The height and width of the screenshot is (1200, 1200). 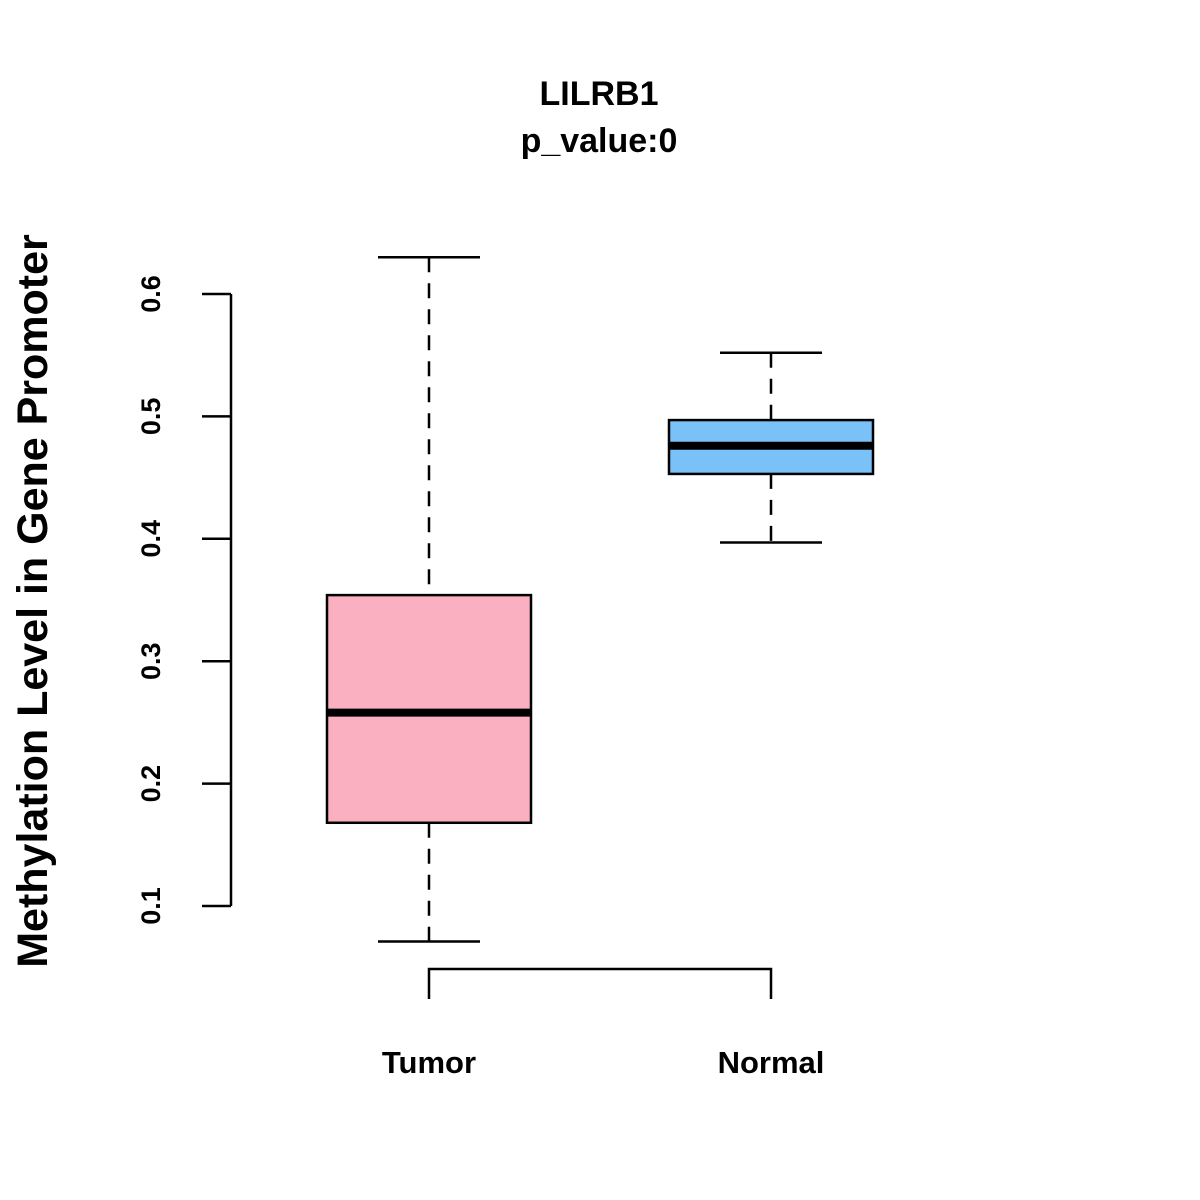 I want to click on y-tick-label: 0.4, so click(x=151, y=539).